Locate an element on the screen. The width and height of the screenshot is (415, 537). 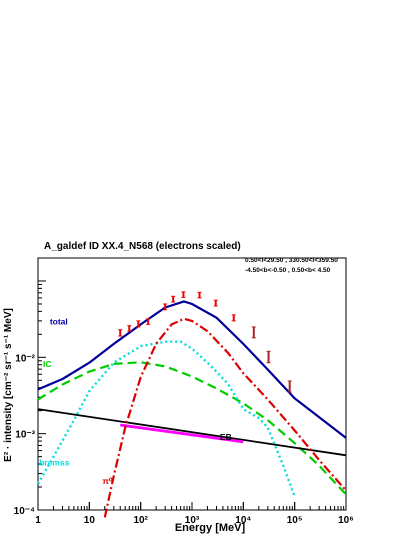
x-tick-label: 1 is located at coordinates (38, 520).